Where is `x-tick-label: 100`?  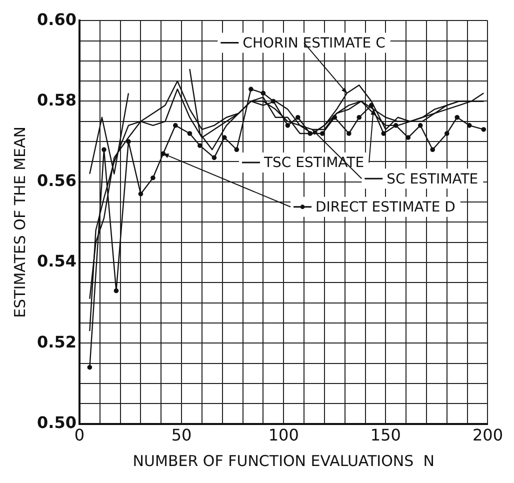 x-tick-label: 100 is located at coordinates (283, 435).